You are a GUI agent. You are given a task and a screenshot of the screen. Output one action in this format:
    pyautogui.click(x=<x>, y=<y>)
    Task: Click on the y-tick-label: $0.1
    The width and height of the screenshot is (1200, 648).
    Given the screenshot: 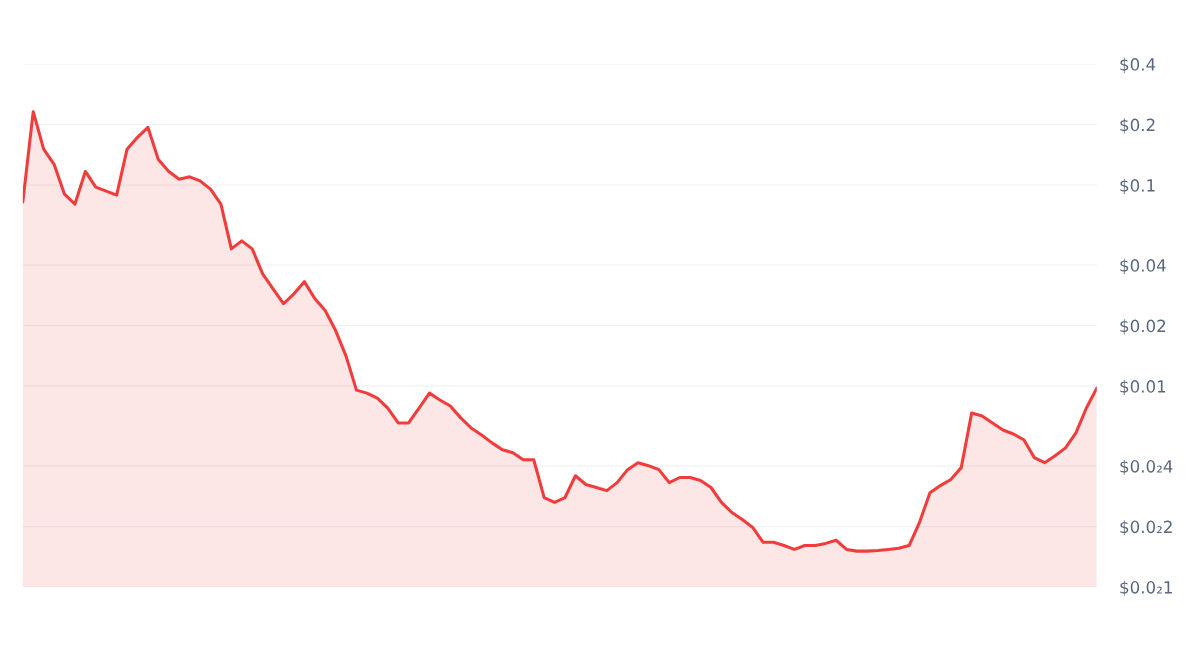 What is the action you would take?
    pyautogui.click(x=1137, y=186)
    